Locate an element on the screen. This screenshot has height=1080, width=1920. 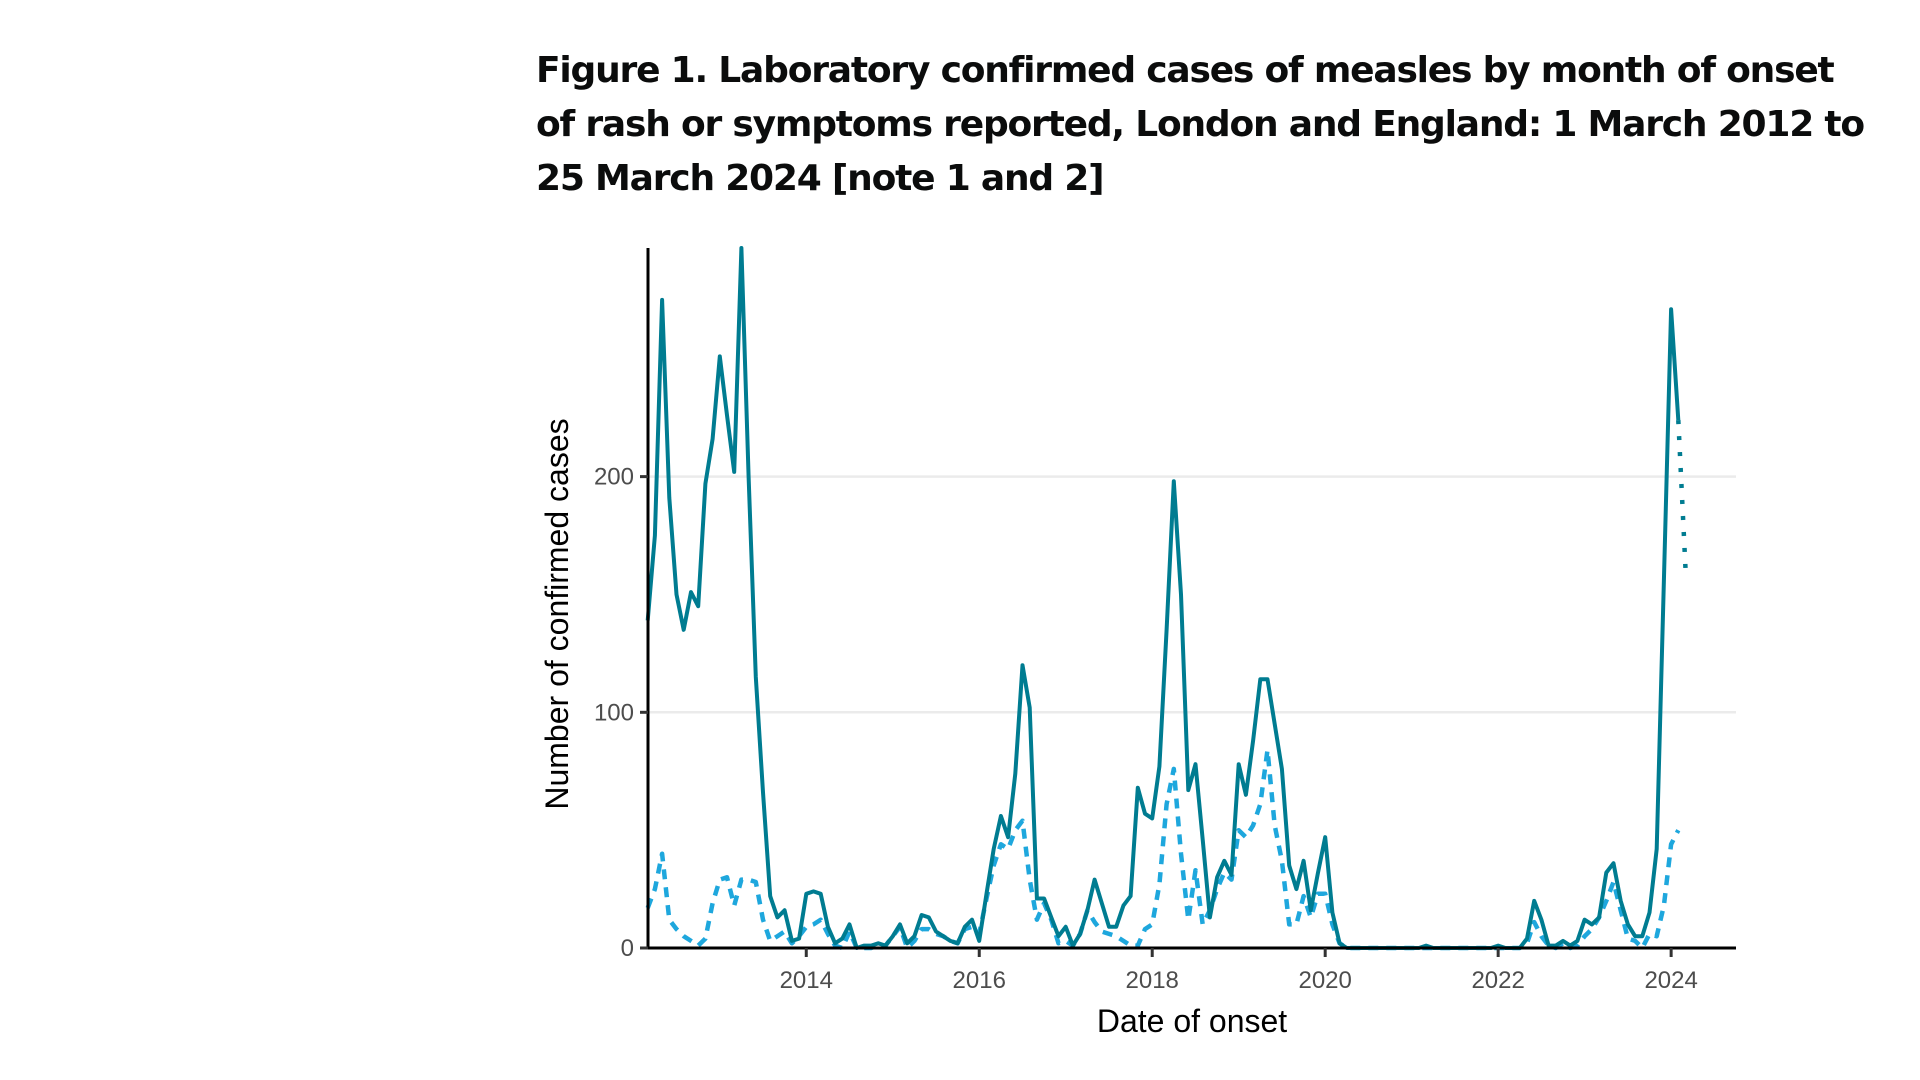
y-ticks: 0 100 200 is located at coordinates (621, 713).